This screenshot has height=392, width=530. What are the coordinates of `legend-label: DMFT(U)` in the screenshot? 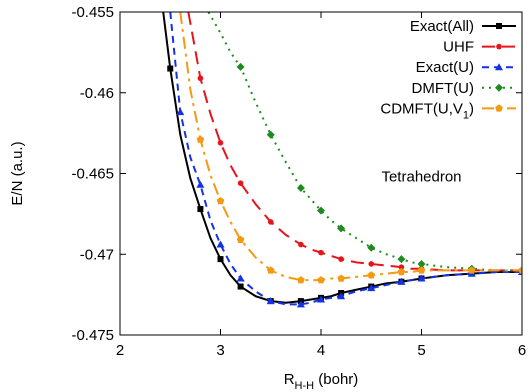 It's located at (443, 88).